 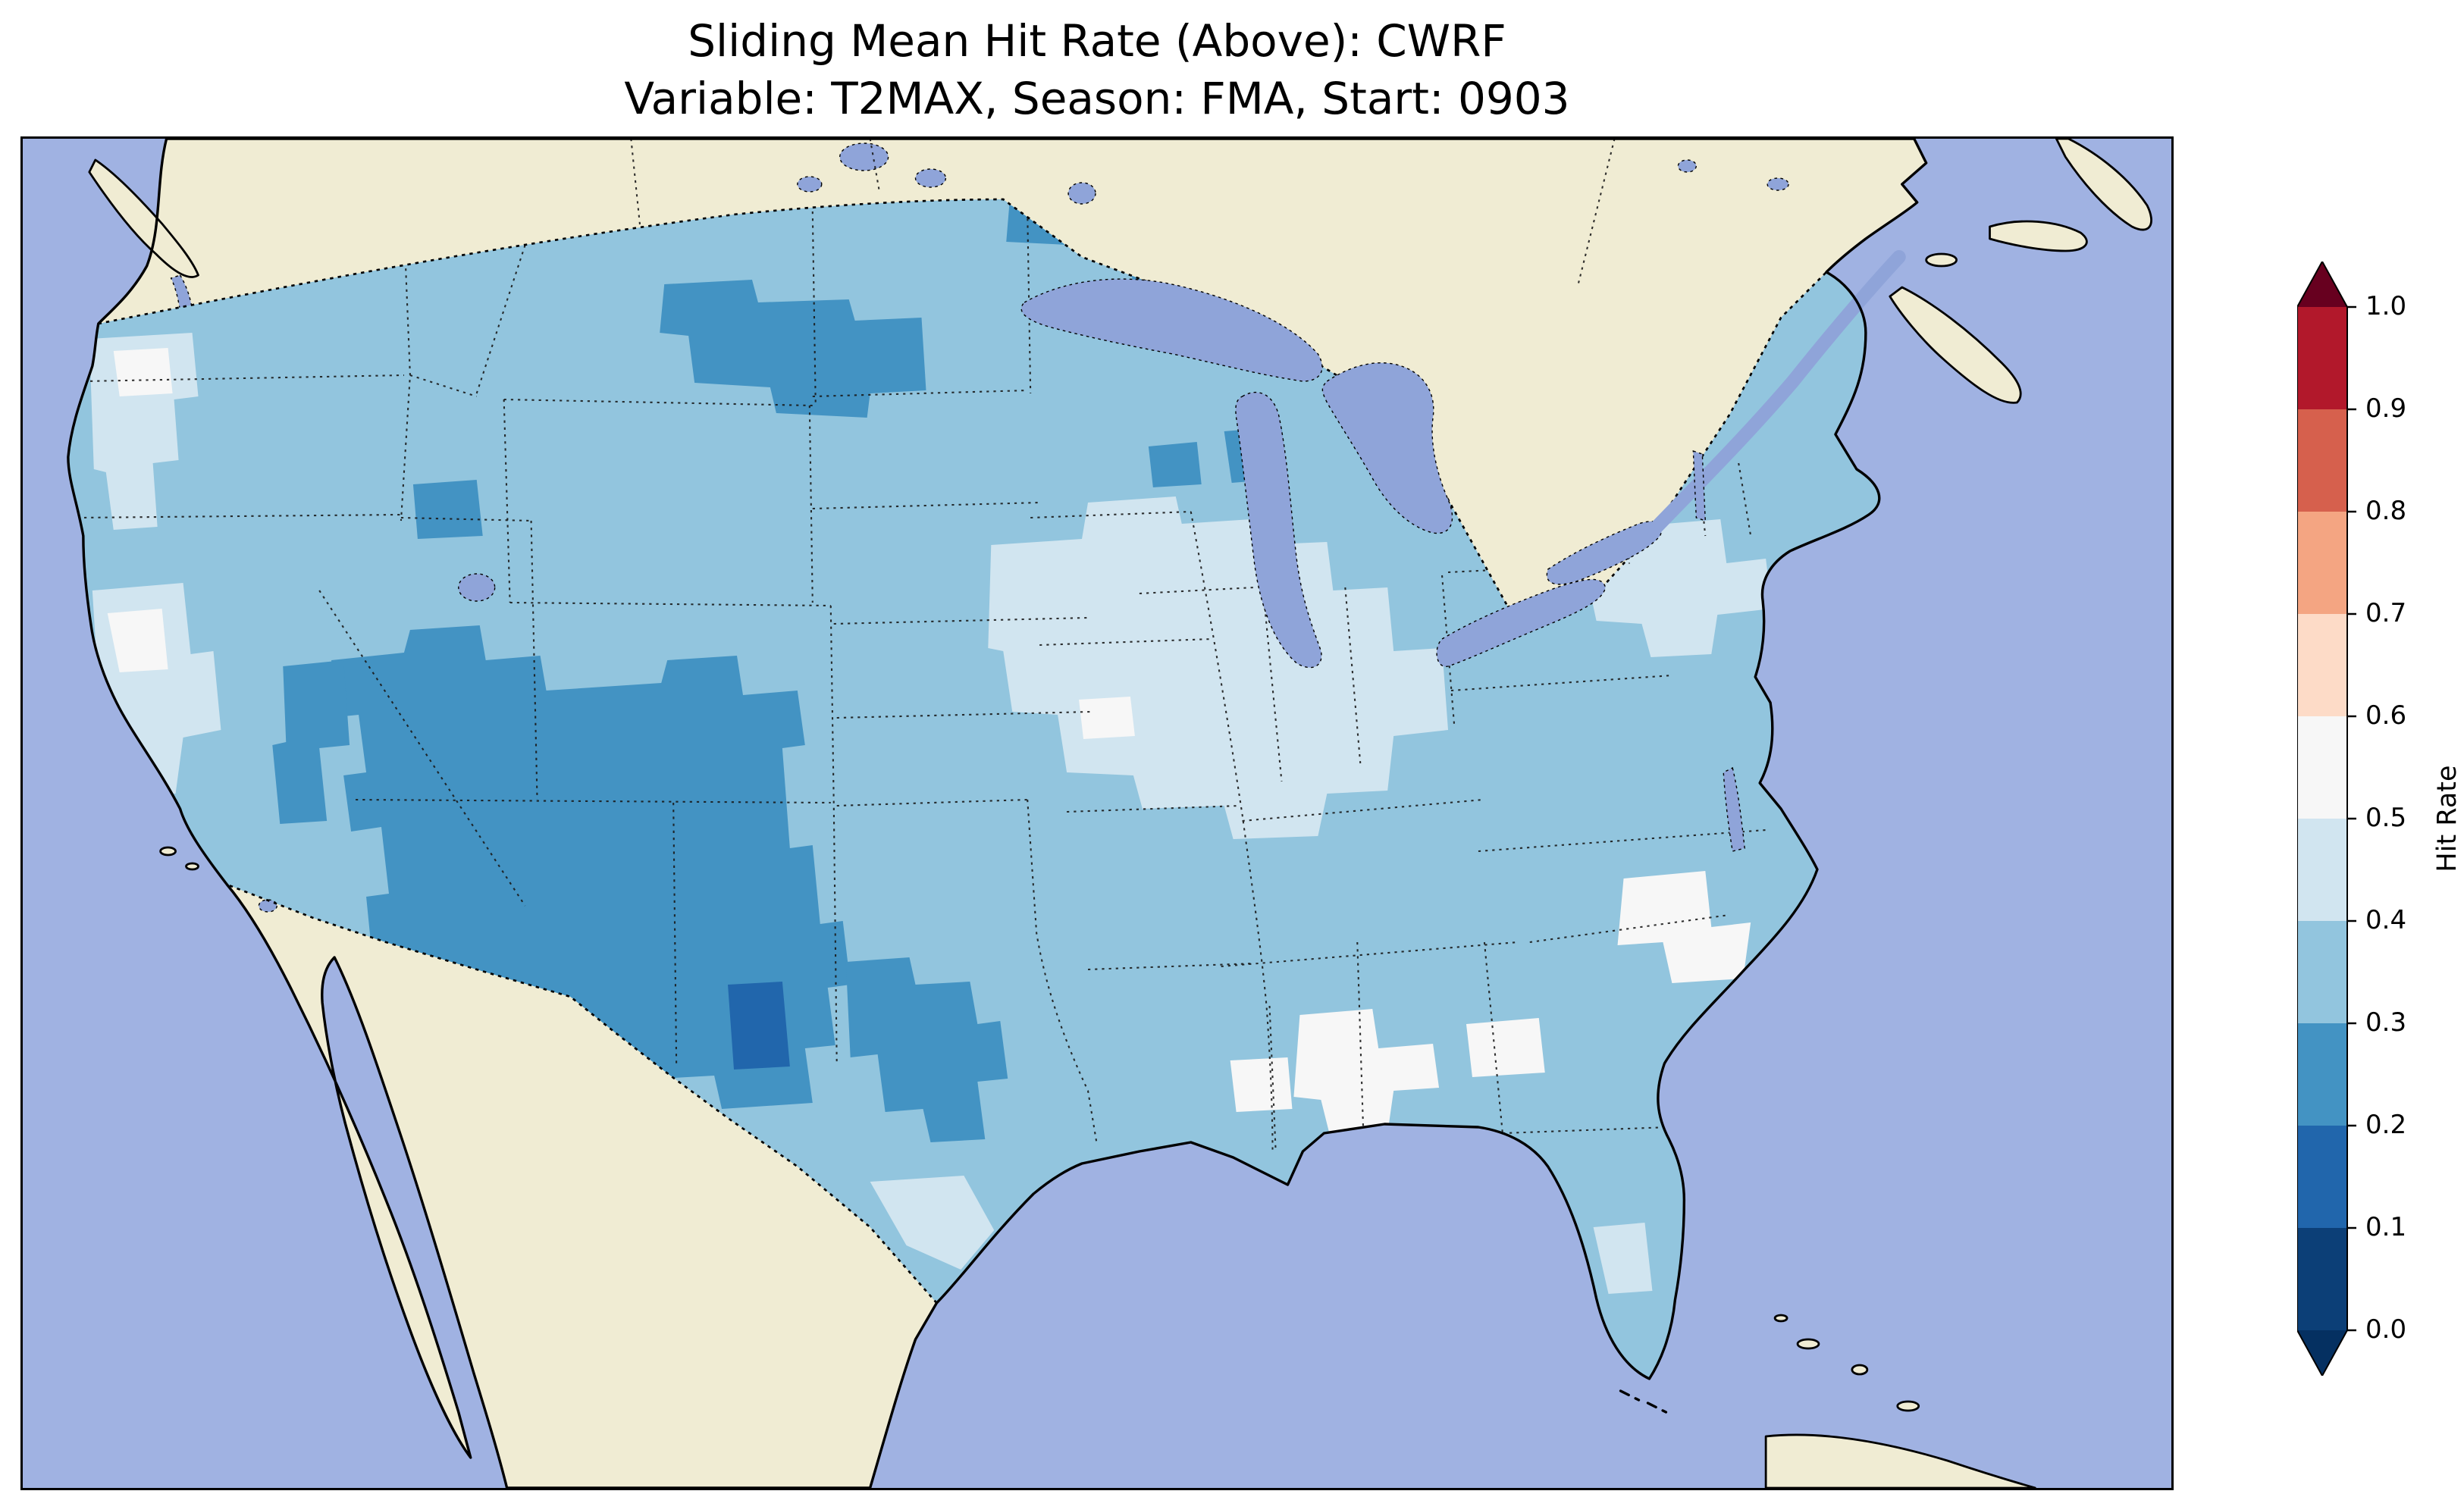 What do you see at coordinates (1900, 1460) in the screenshot?
I see `cuba` at bounding box center [1900, 1460].